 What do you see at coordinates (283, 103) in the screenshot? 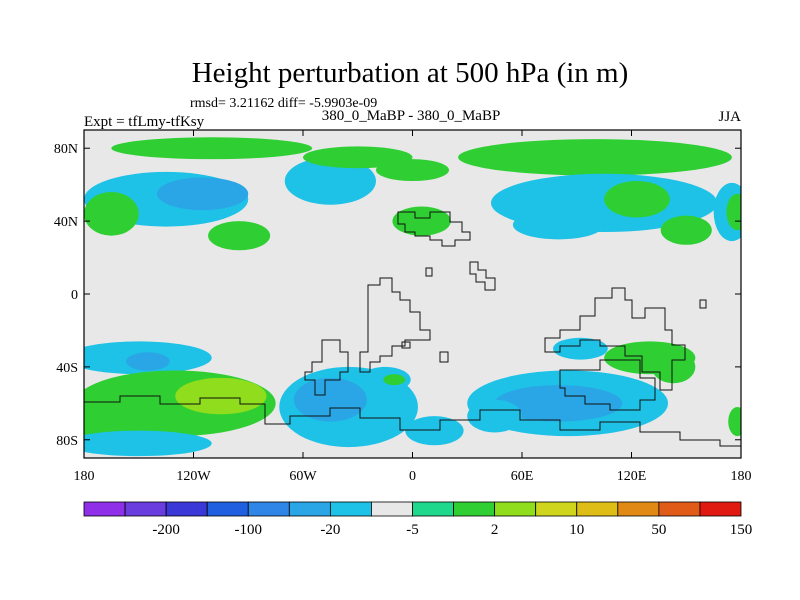
I see `stats-label: rmsd= 3.21162 diff= -5.9903e-09` at bounding box center [283, 103].